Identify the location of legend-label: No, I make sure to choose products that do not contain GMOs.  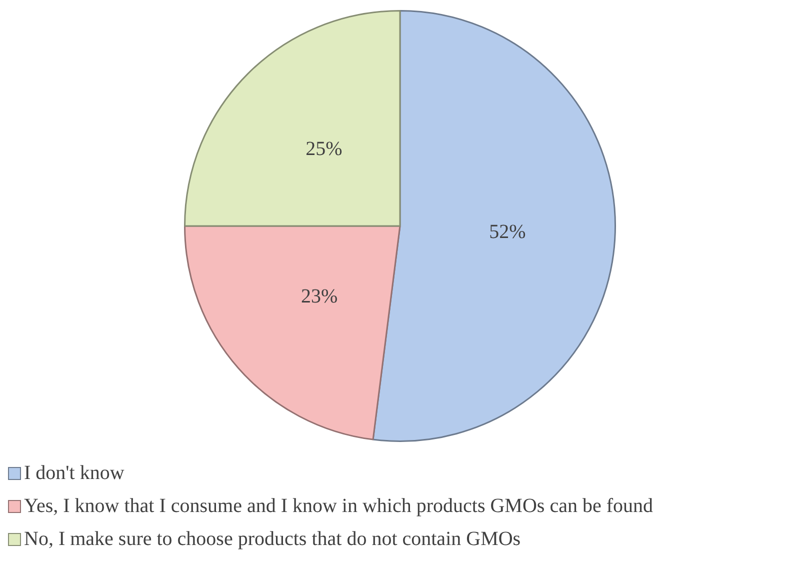
(272, 539).